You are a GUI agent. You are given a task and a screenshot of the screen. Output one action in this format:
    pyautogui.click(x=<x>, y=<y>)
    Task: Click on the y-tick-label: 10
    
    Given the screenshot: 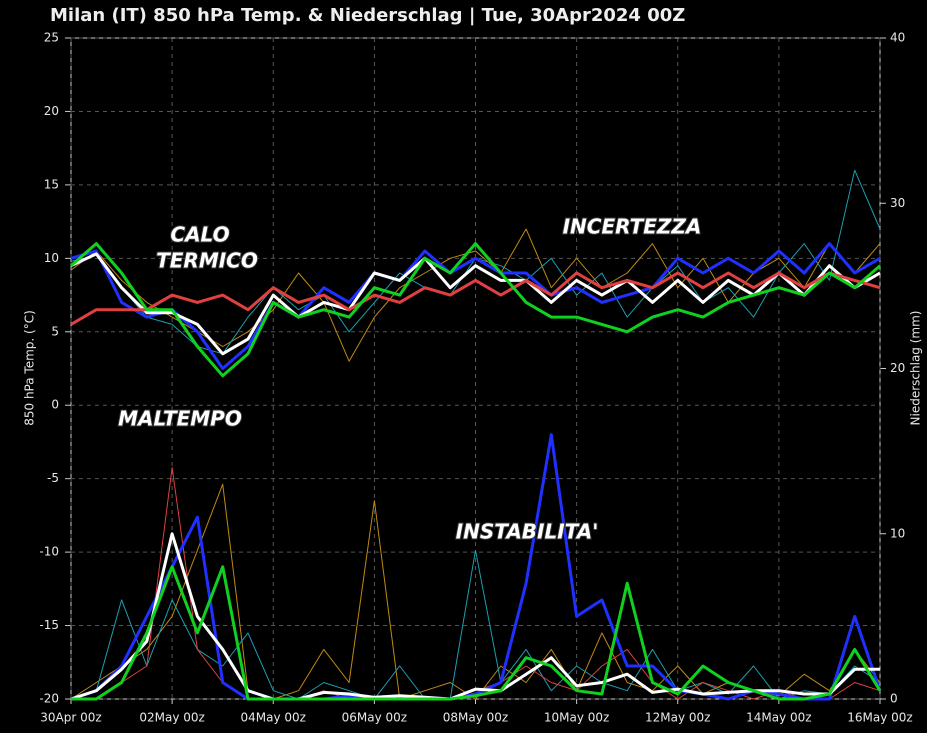 What is the action you would take?
    pyautogui.click(x=51, y=258)
    